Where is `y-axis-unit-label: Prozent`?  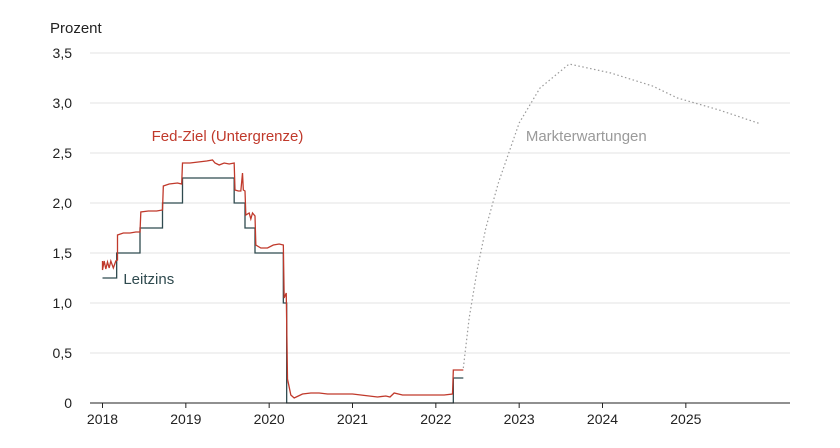 y-axis-unit-label: Prozent is located at coordinates (76, 28).